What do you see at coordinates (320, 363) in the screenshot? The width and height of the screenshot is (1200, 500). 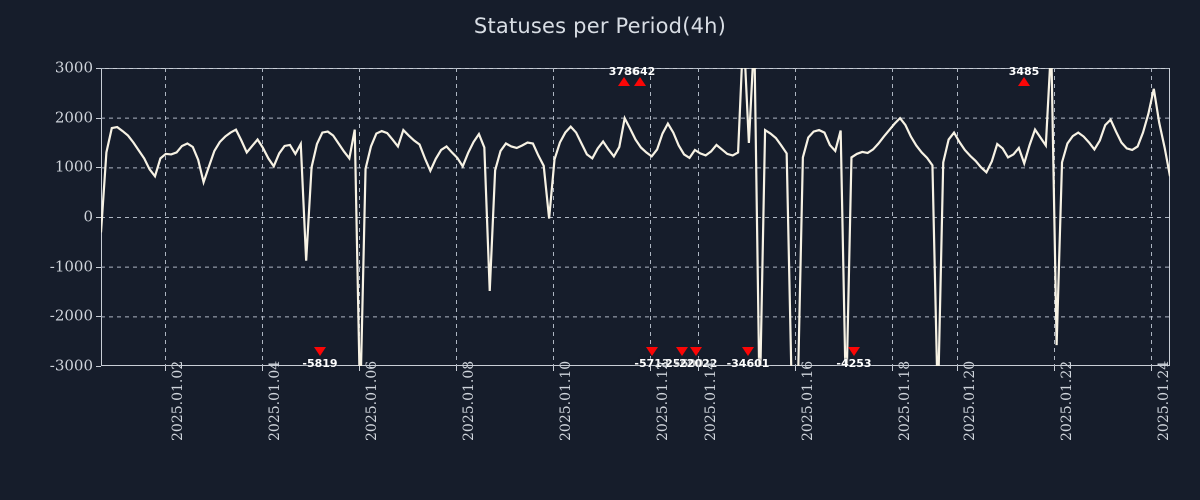 I see `peak-value-label: -5819` at bounding box center [320, 363].